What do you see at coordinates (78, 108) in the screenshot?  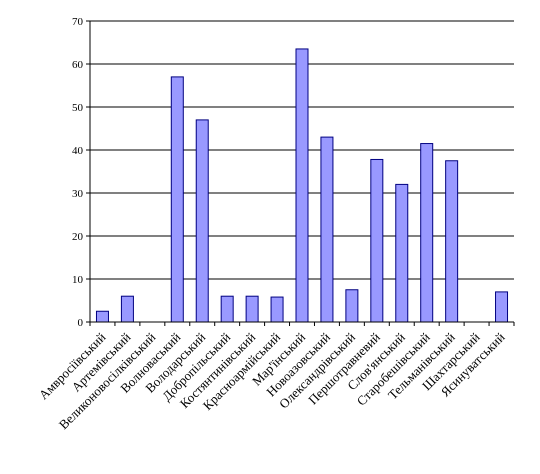 I see `y-tick-label: 50` at bounding box center [78, 108].